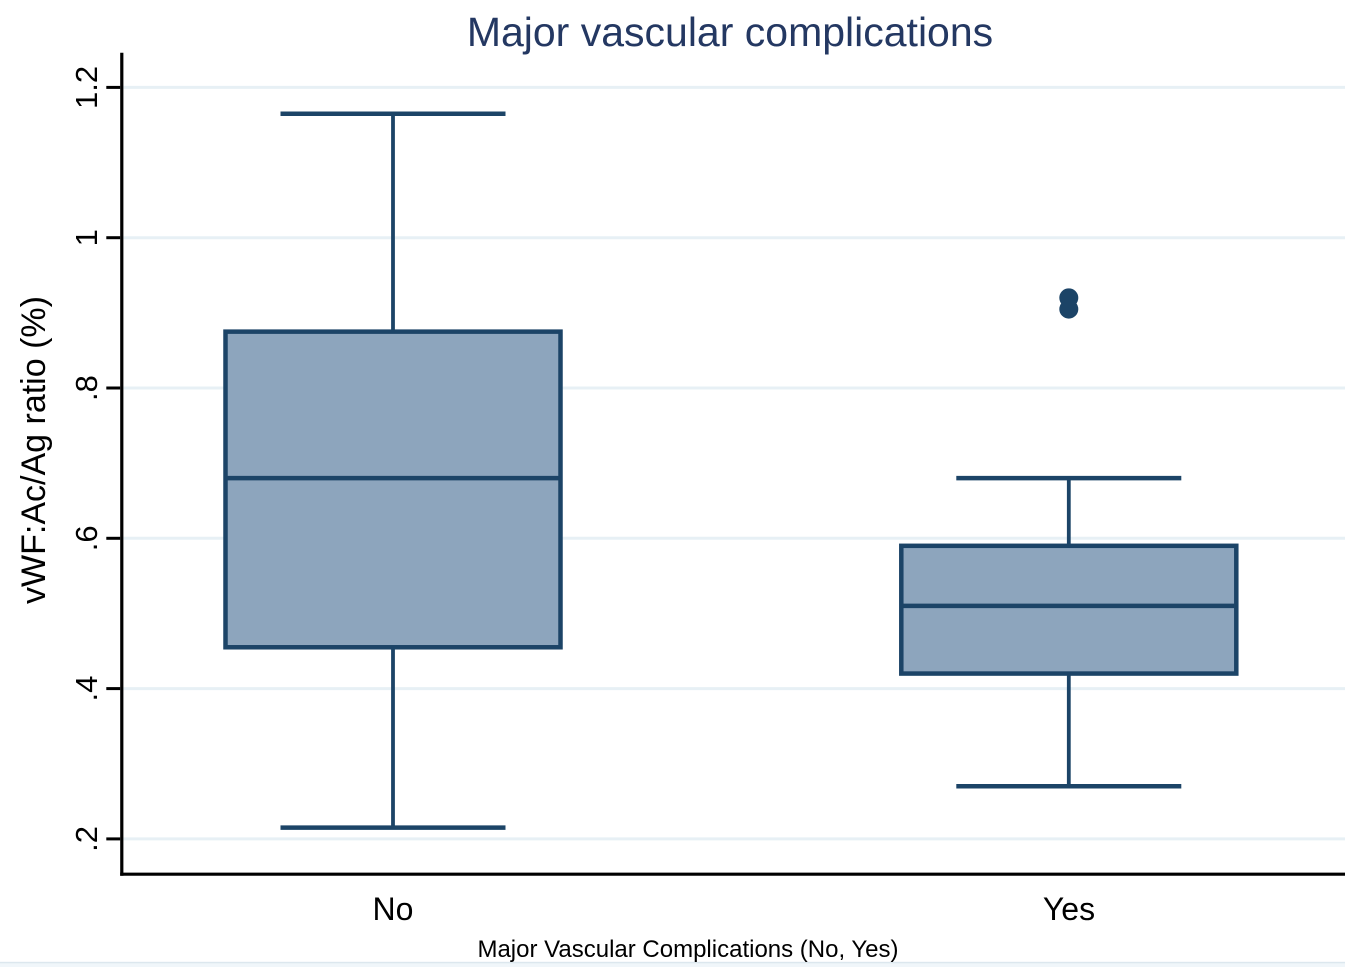  What do you see at coordinates (86, 538) in the screenshot?
I see `y-tick-label: .6` at bounding box center [86, 538].